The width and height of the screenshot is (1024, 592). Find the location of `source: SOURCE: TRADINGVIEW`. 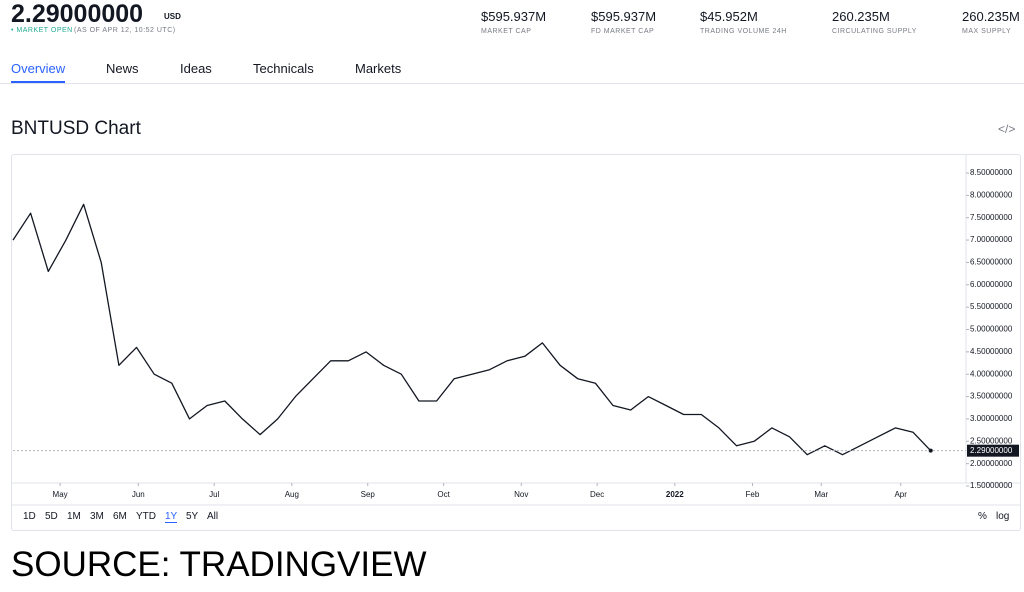

source: SOURCE: TRADINGVIEW is located at coordinates (219, 564).